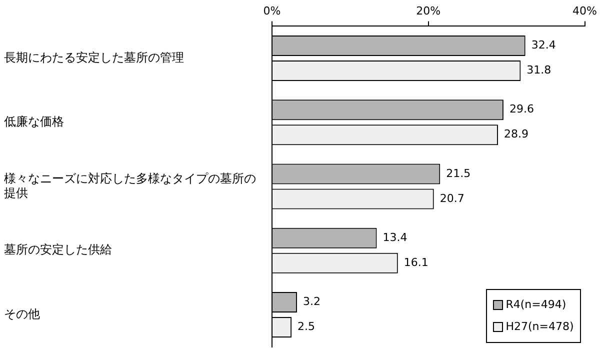 Image resolution: width=600 pixels, height=357 pixels. What do you see at coordinates (539, 70) in the screenshot?
I see `data-label: 31.8` at bounding box center [539, 70].